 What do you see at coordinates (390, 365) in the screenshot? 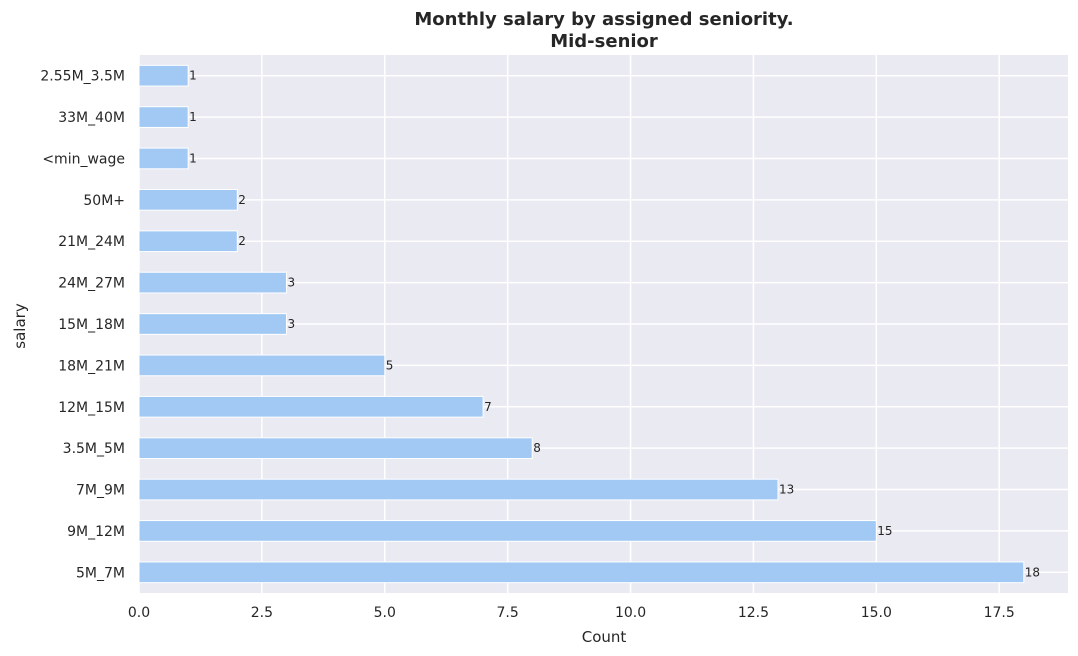
I see `bar-value-label: 5` at bounding box center [390, 365].